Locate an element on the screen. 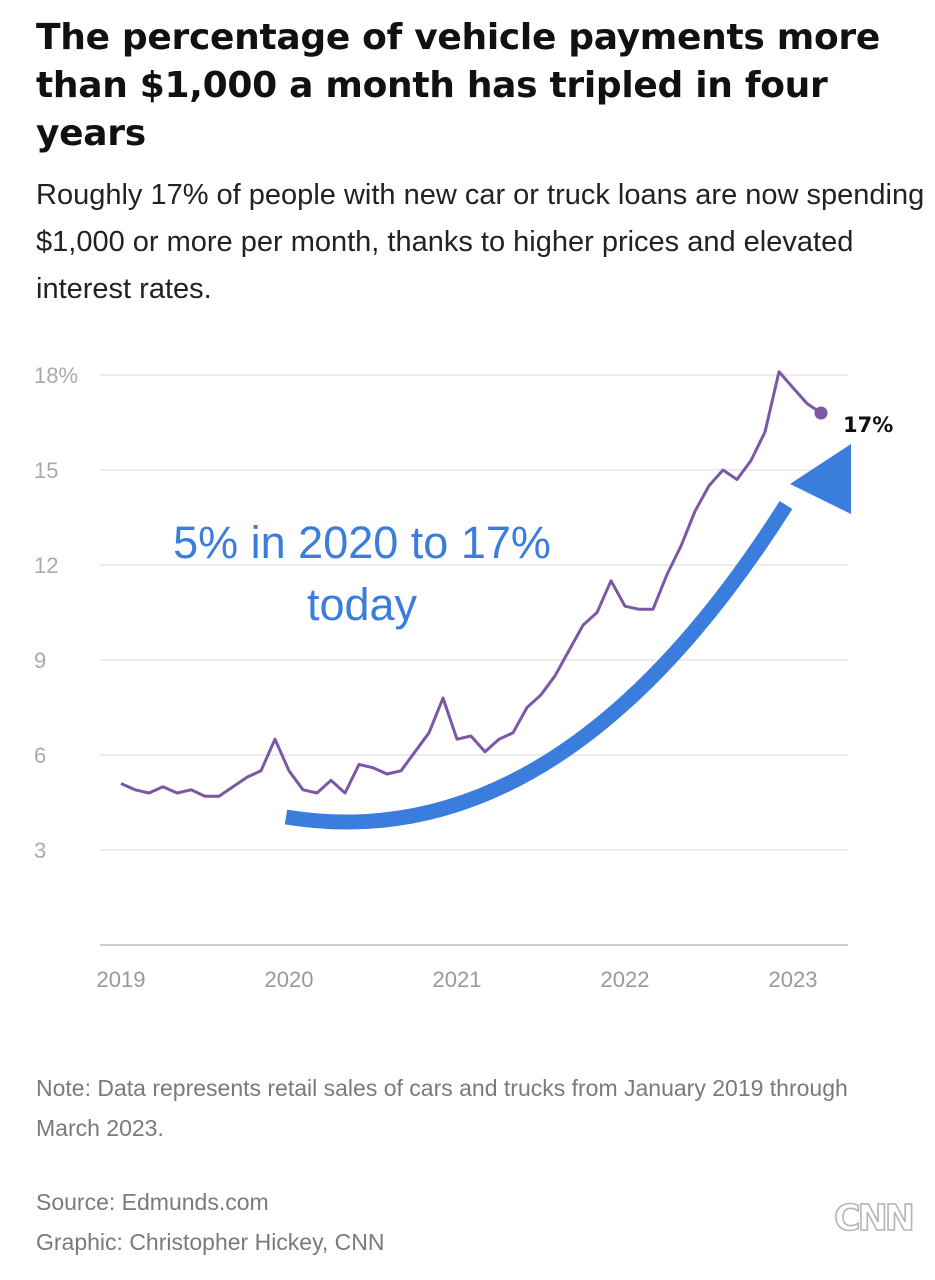 The height and width of the screenshot is (1280, 935). trend-arrow-shaft is located at coordinates (538, 665).